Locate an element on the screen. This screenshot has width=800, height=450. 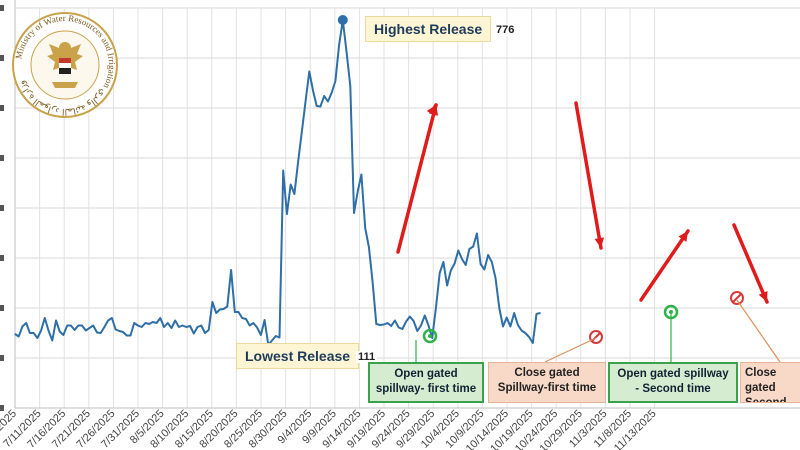
close-spillway-second-label: Close gated Second is located at coordinates (770, 382).